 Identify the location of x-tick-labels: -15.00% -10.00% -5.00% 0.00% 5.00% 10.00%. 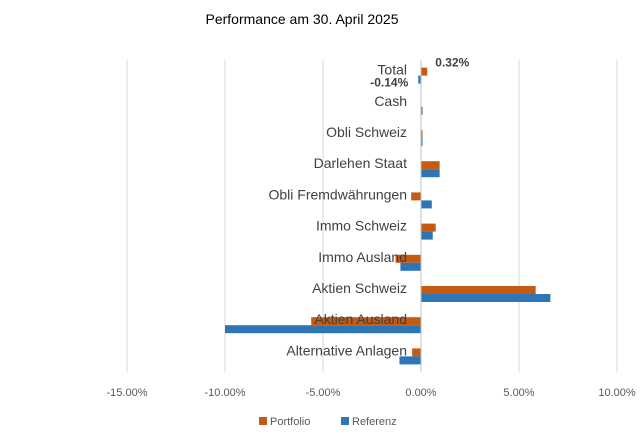
(371, 393).